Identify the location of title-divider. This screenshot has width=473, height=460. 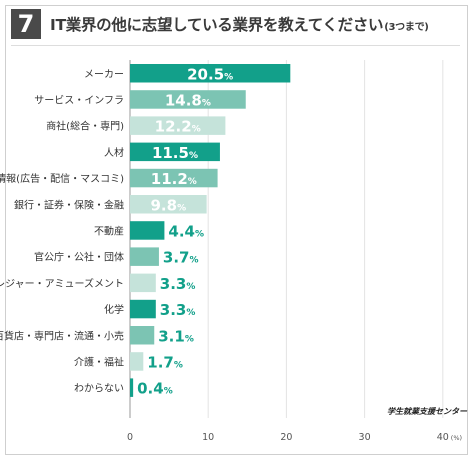
(235, 45).